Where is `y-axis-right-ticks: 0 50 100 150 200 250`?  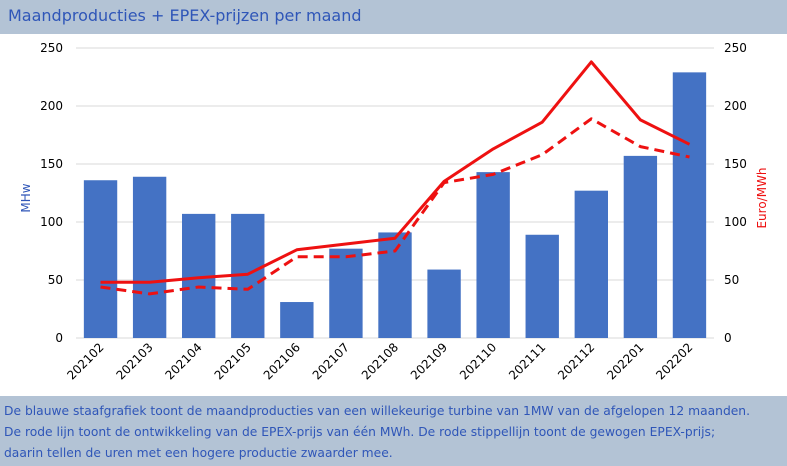 y-axis-right-ticks: 0 50 100 150 200 250 is located at coordinates (735, 193).